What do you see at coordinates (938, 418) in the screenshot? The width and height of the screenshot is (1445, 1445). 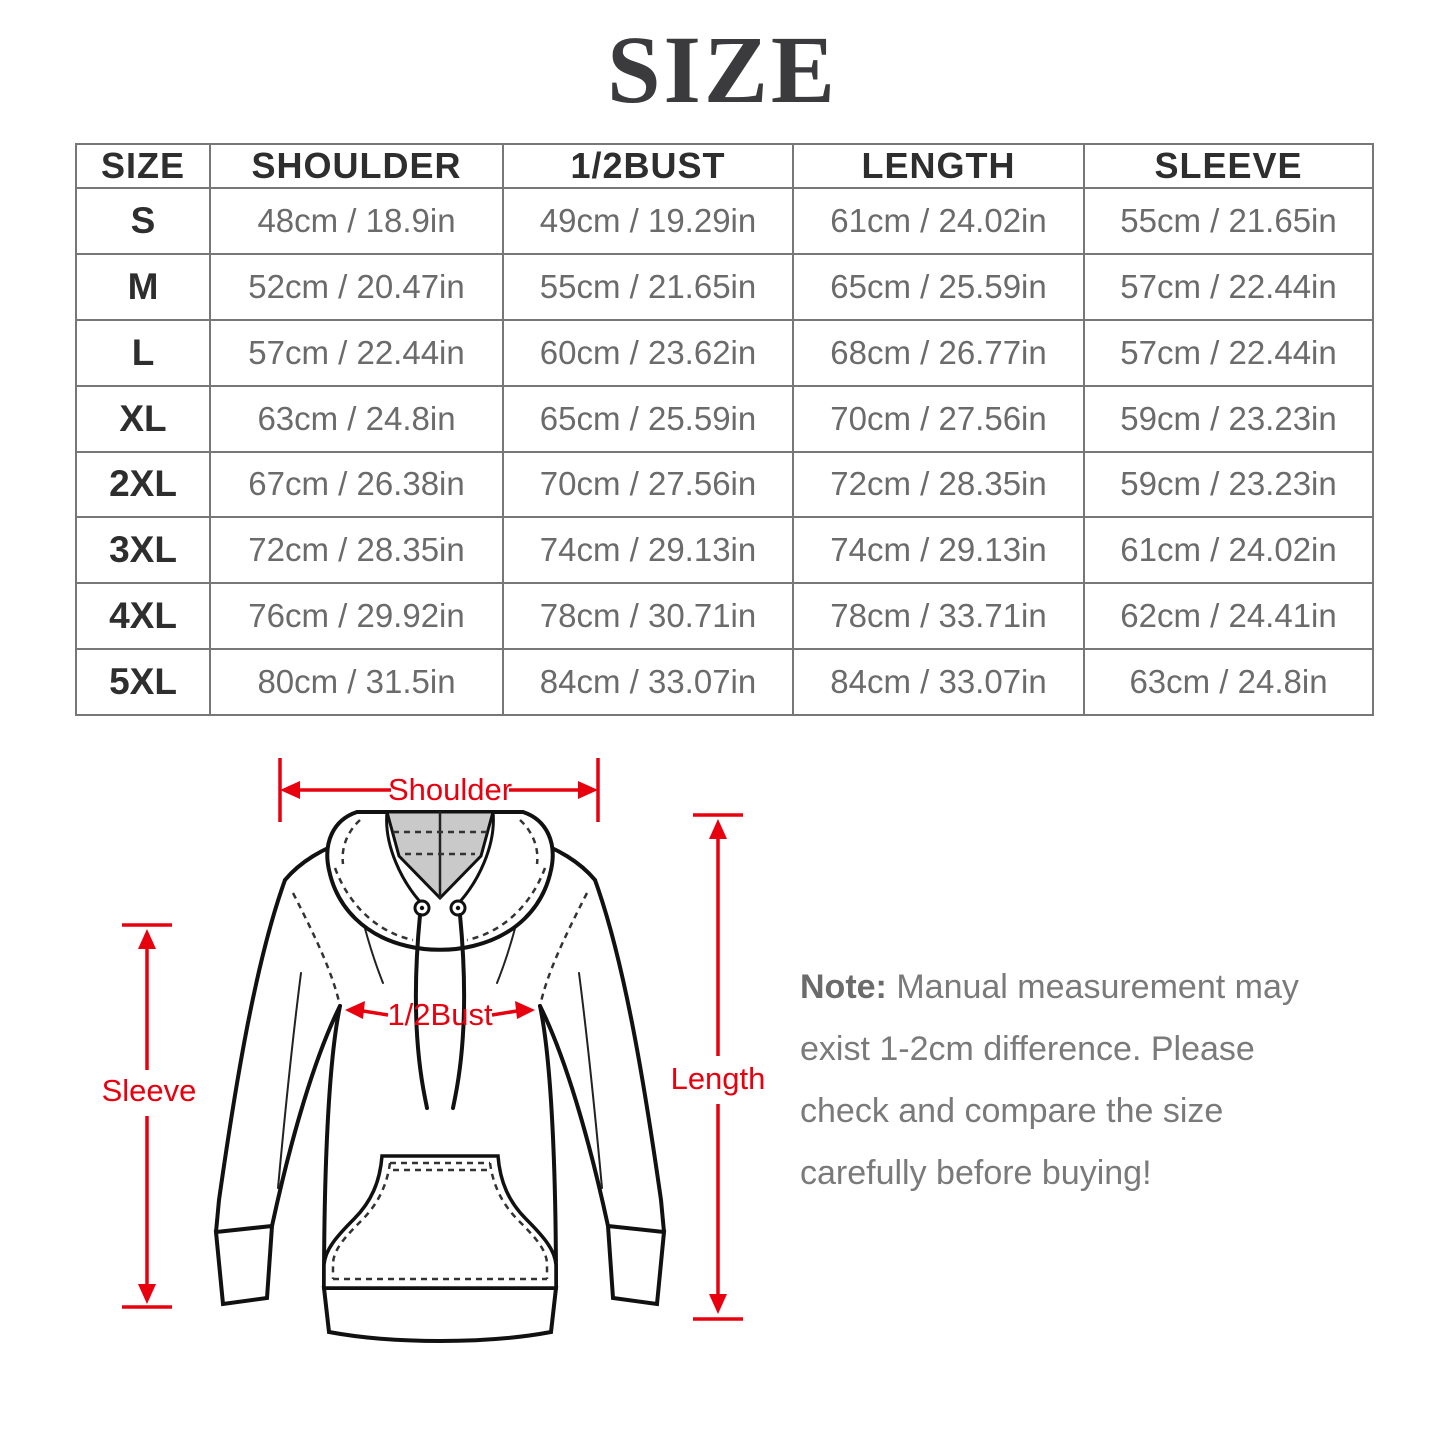 I see `length-cell: 70cm / 27.56in` at bounding box center [938, 418].